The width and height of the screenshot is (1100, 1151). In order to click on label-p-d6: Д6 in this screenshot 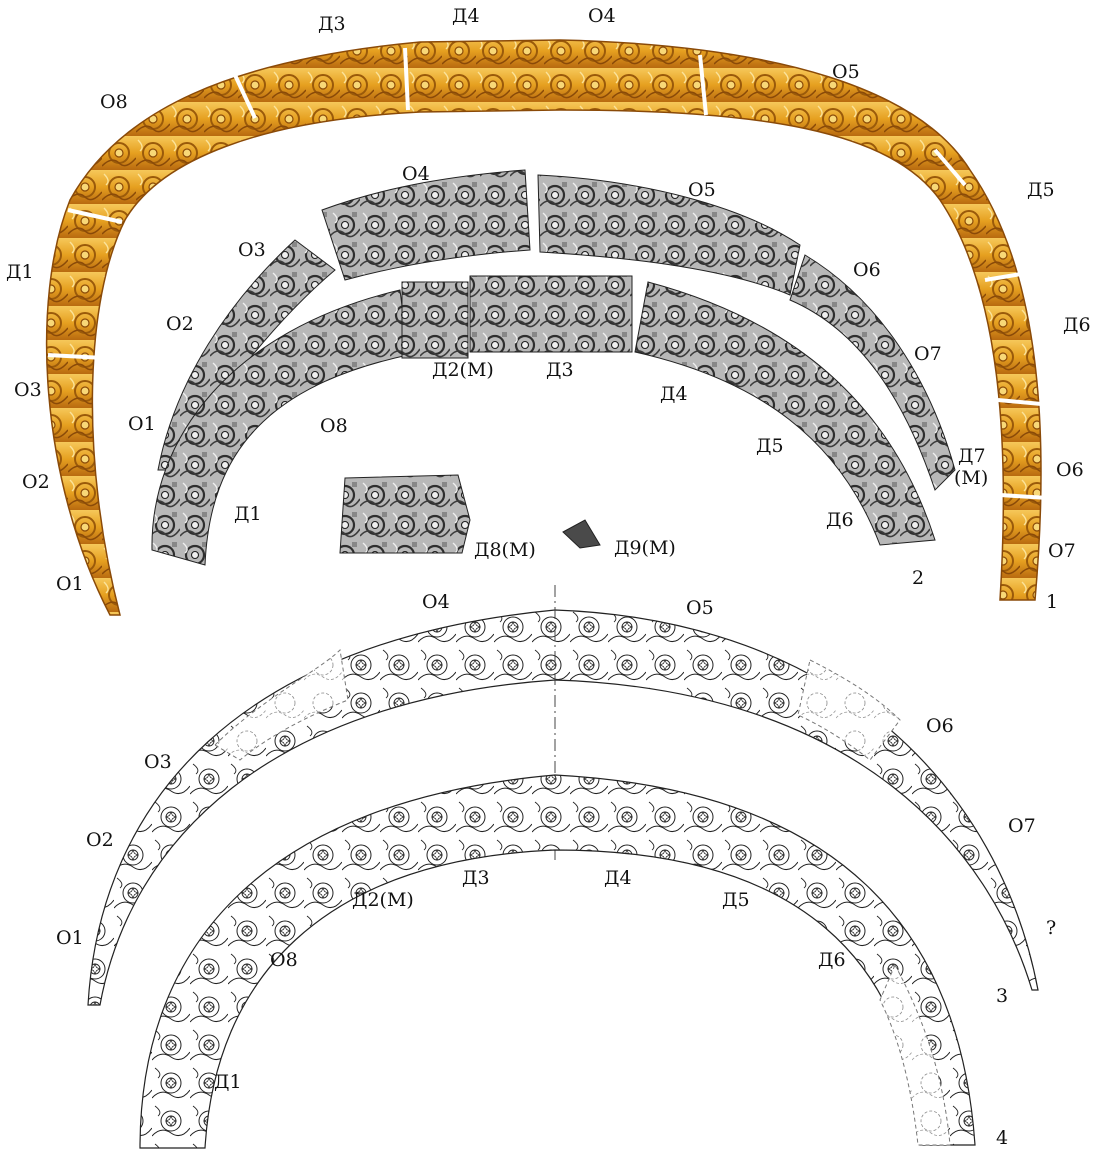, I will do `click(840, 520)`.